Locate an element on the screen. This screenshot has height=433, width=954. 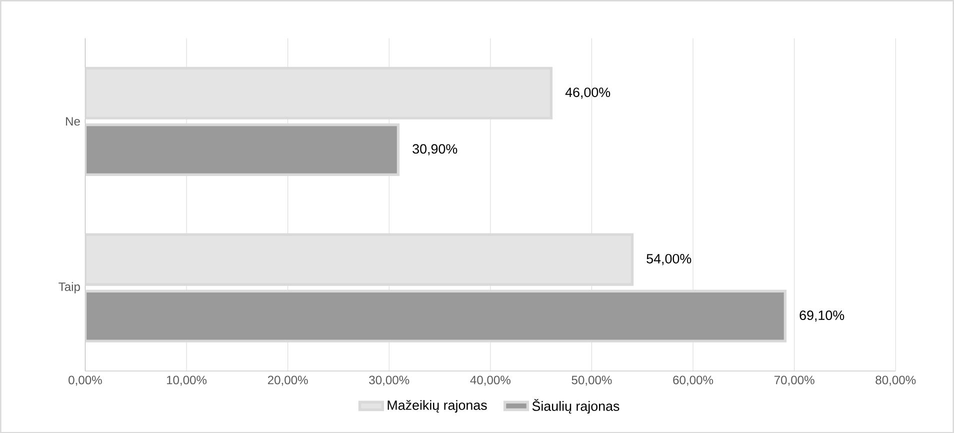
legend-label: Mažeikių rajonas is located at coordinates (437, 406).